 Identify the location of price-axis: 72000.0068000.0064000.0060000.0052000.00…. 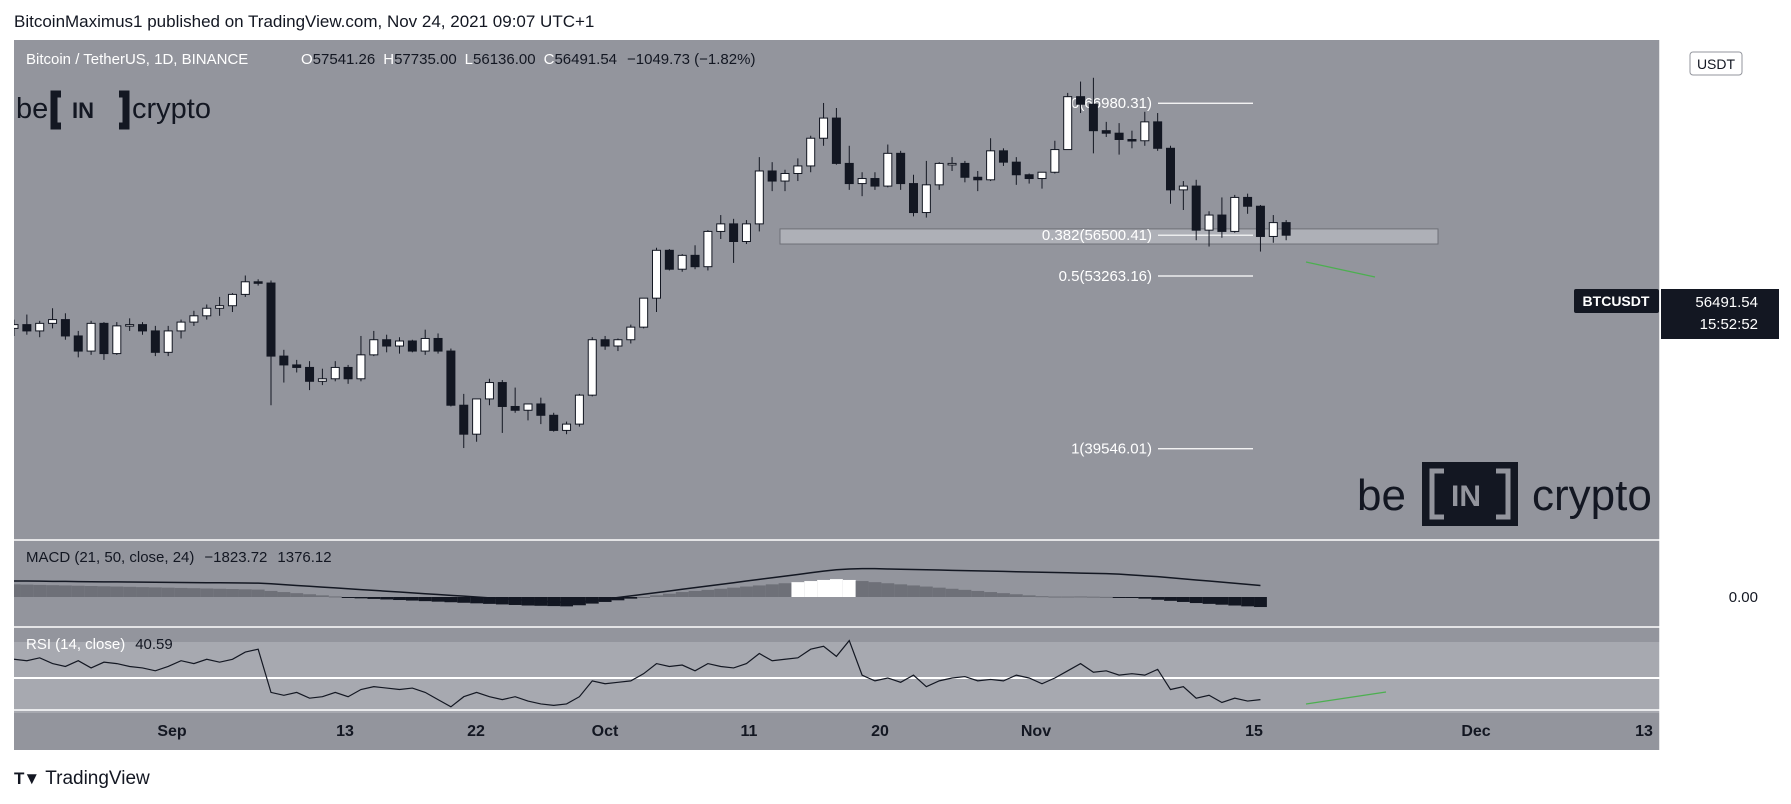
(1726, 246).